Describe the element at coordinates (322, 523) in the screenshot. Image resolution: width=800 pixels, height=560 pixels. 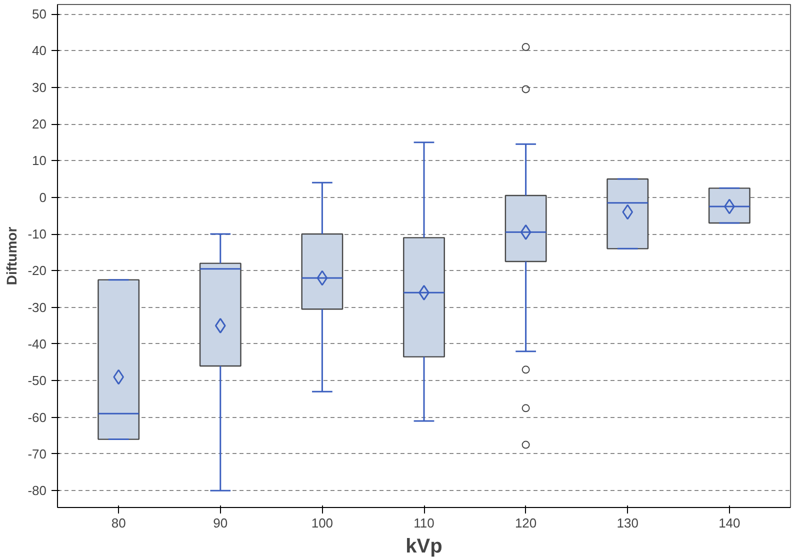
I see `x-tick-label: 100` at that location.